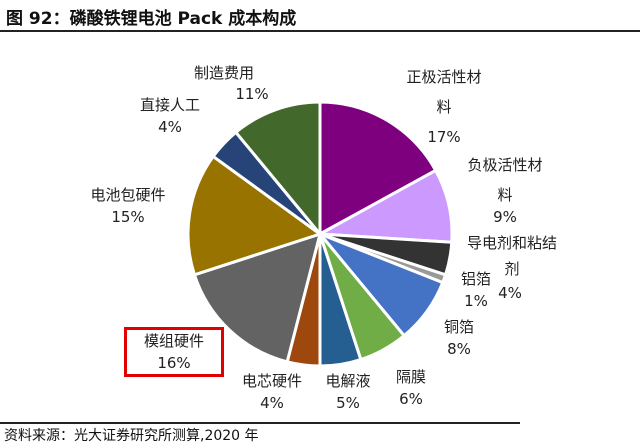  What do you see at coordinates (505, 180) in the screenshot?
I see `slice-label: 负极活性材料` at bounding box center [505, 180].